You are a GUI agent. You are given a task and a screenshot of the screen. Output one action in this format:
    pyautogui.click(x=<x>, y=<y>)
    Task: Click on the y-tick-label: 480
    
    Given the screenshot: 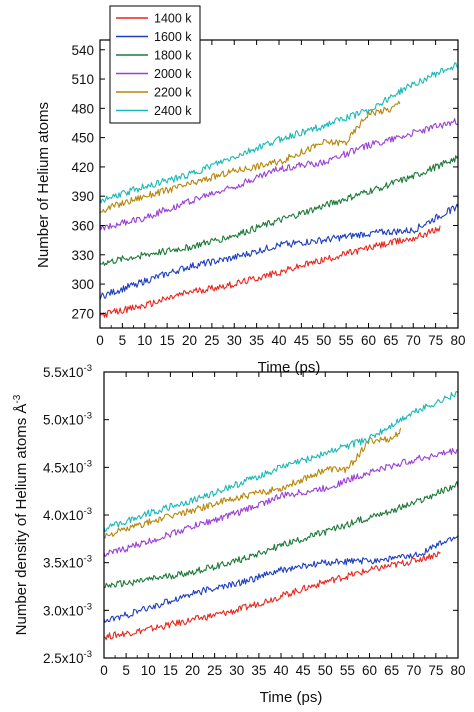 What is the action you would take?
    pyautogui.click(x=82, y=108)
    